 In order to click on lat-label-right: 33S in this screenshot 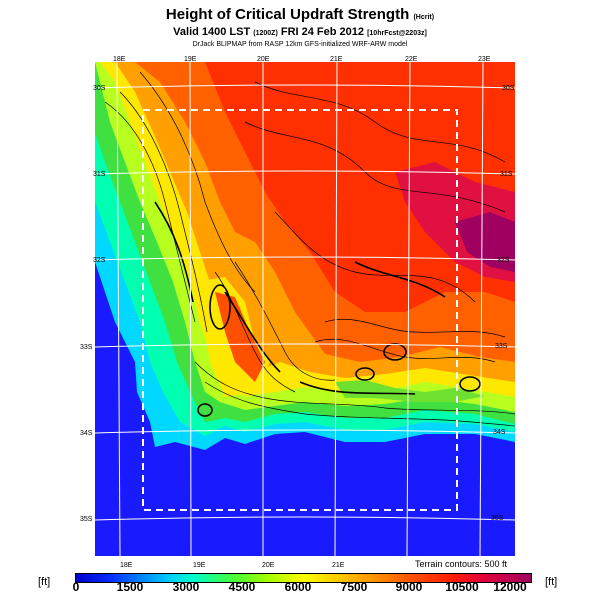, I will do `click(501, 346)`.